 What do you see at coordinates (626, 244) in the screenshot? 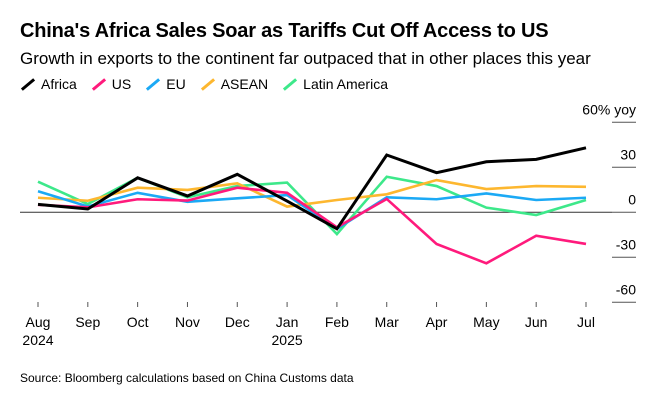
I see `y-tick-label: -30` at bounding box center [626, 244].